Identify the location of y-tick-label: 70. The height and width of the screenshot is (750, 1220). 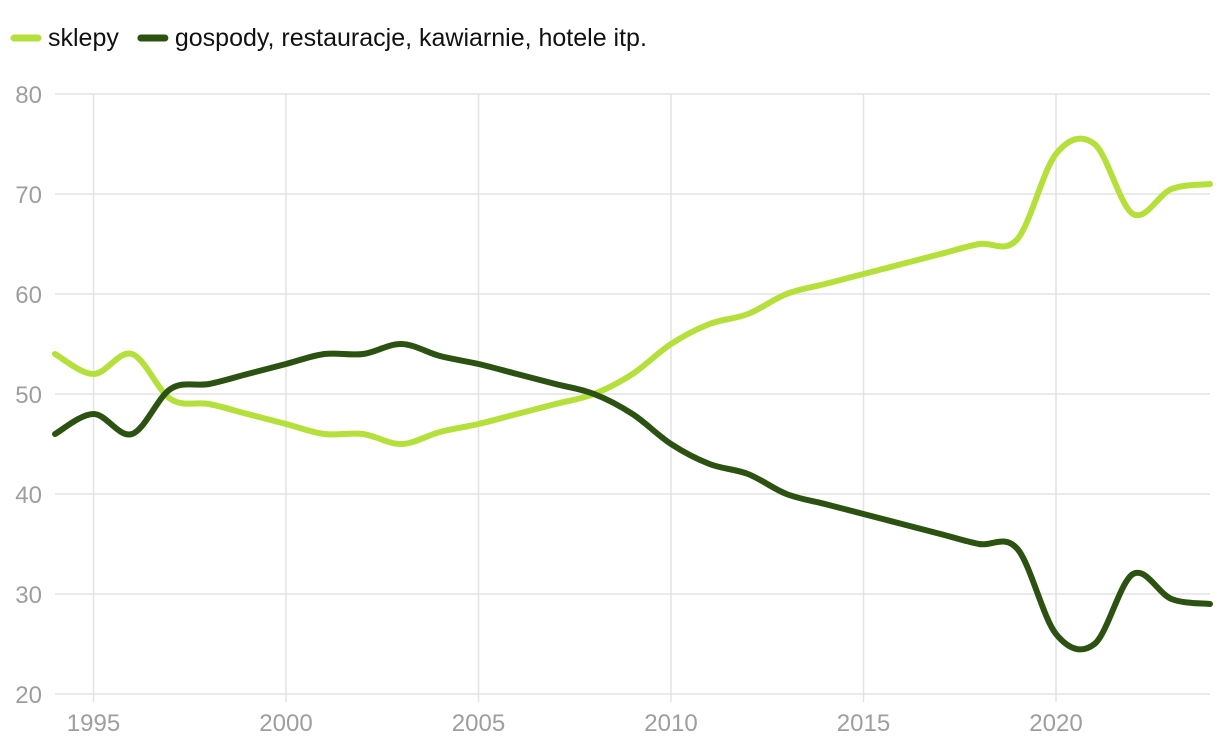
(28, 195).